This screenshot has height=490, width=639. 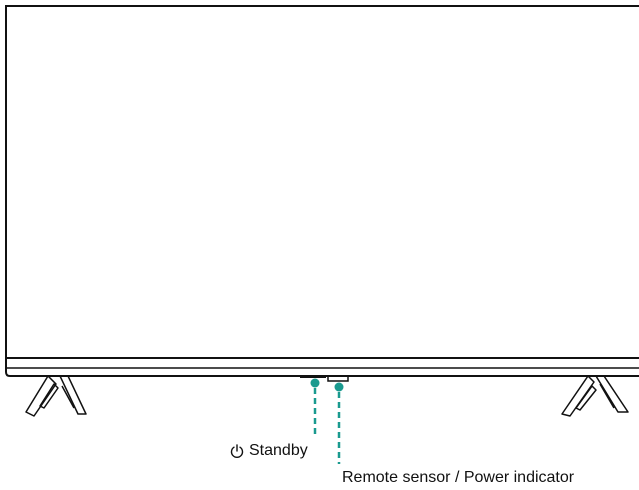 I want to click on tv-bottom-bezel, so click(x=322, y=367).